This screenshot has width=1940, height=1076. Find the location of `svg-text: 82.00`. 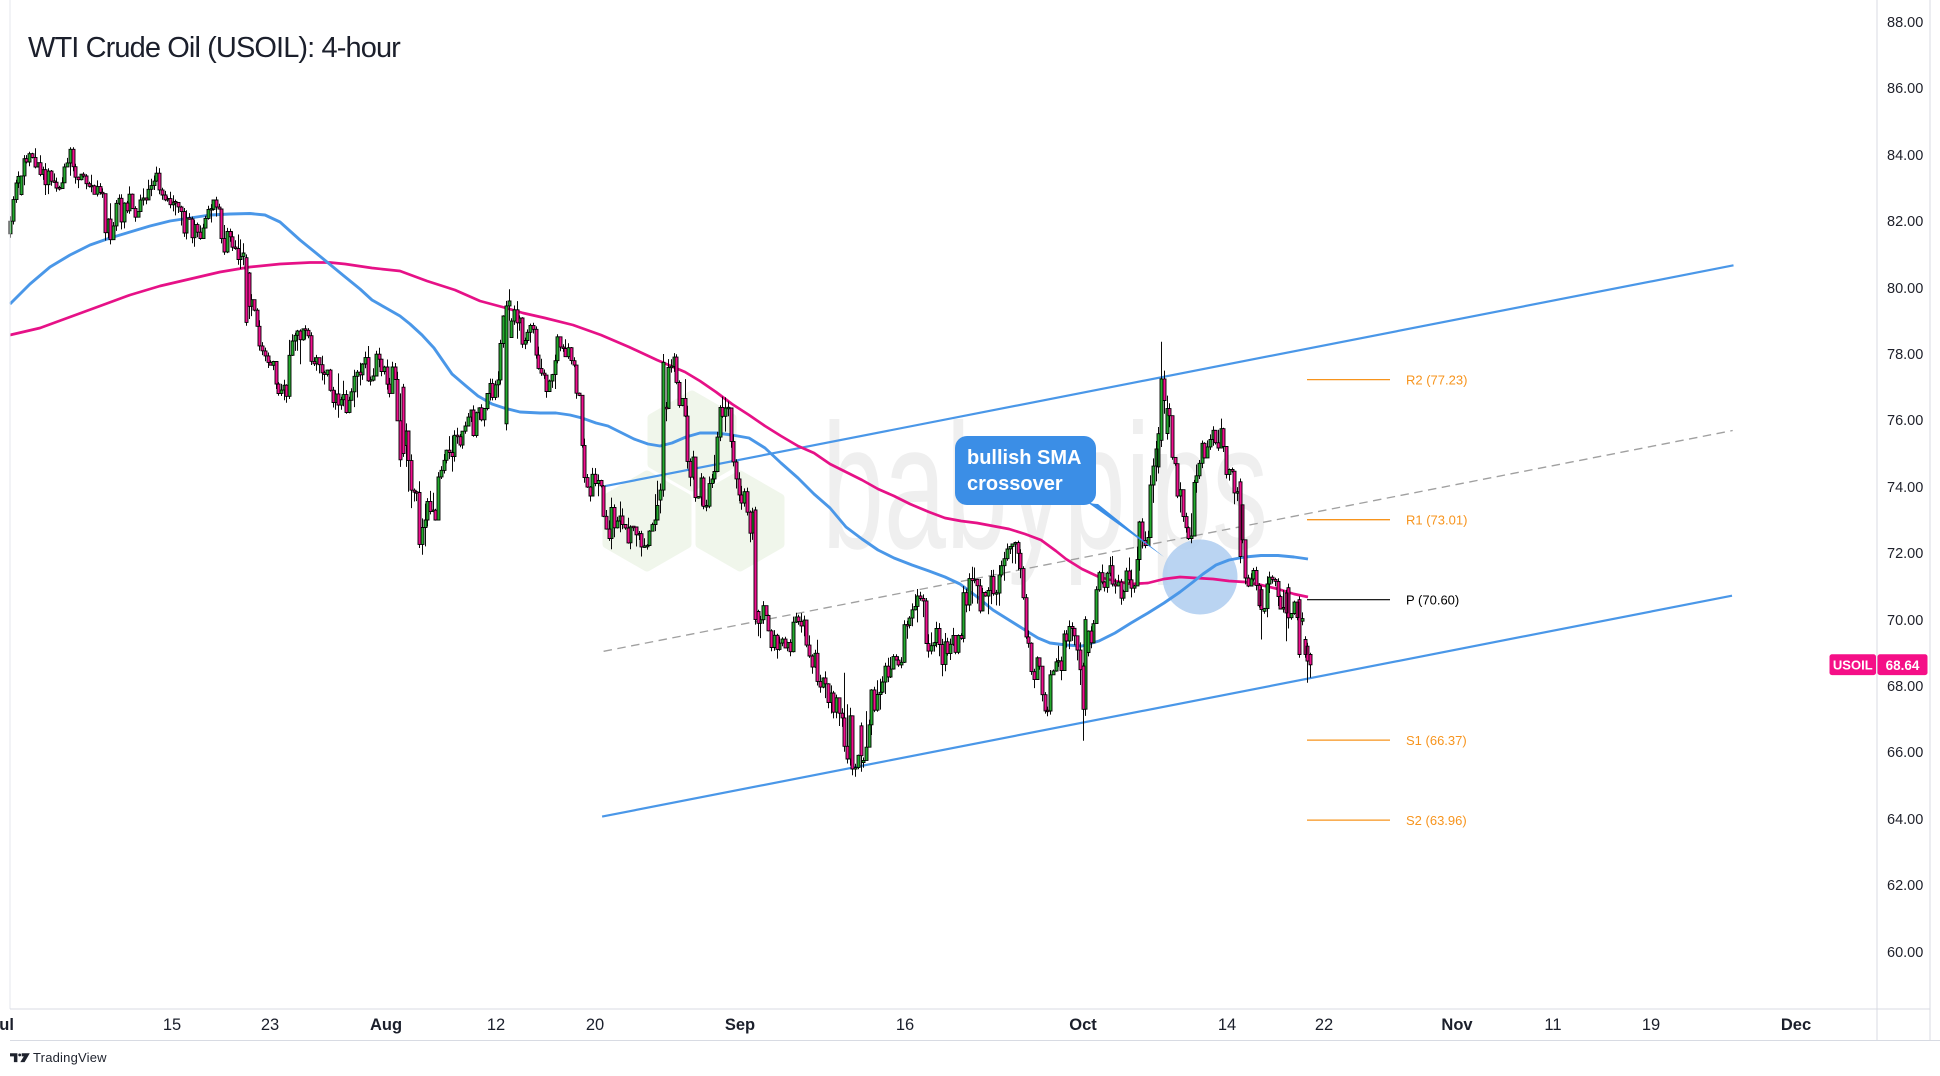

svg-text: 82.00 is located at coordinates (1905, 222).